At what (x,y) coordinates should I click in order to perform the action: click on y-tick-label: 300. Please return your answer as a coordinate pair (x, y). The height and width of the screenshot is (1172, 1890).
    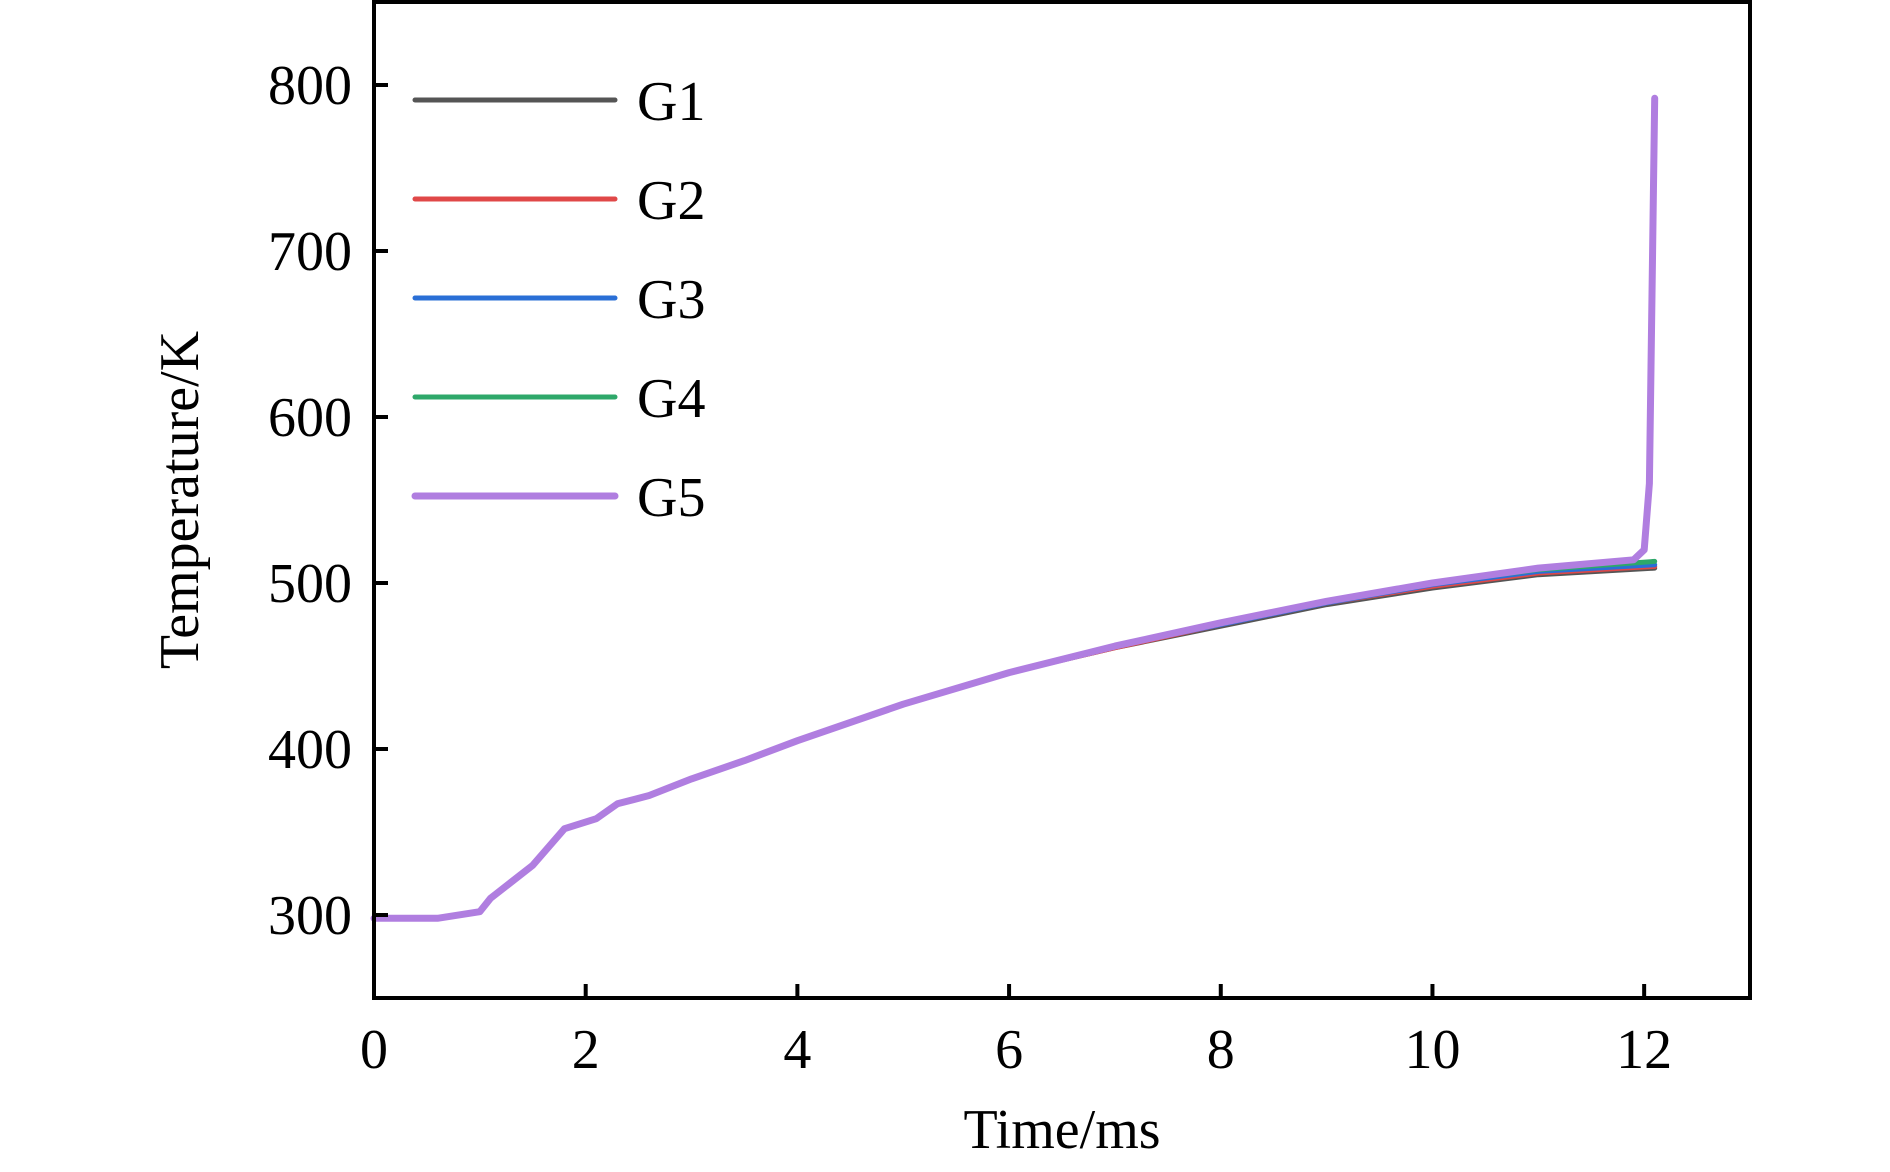
    Looking at the image, I should click on (310, 916).